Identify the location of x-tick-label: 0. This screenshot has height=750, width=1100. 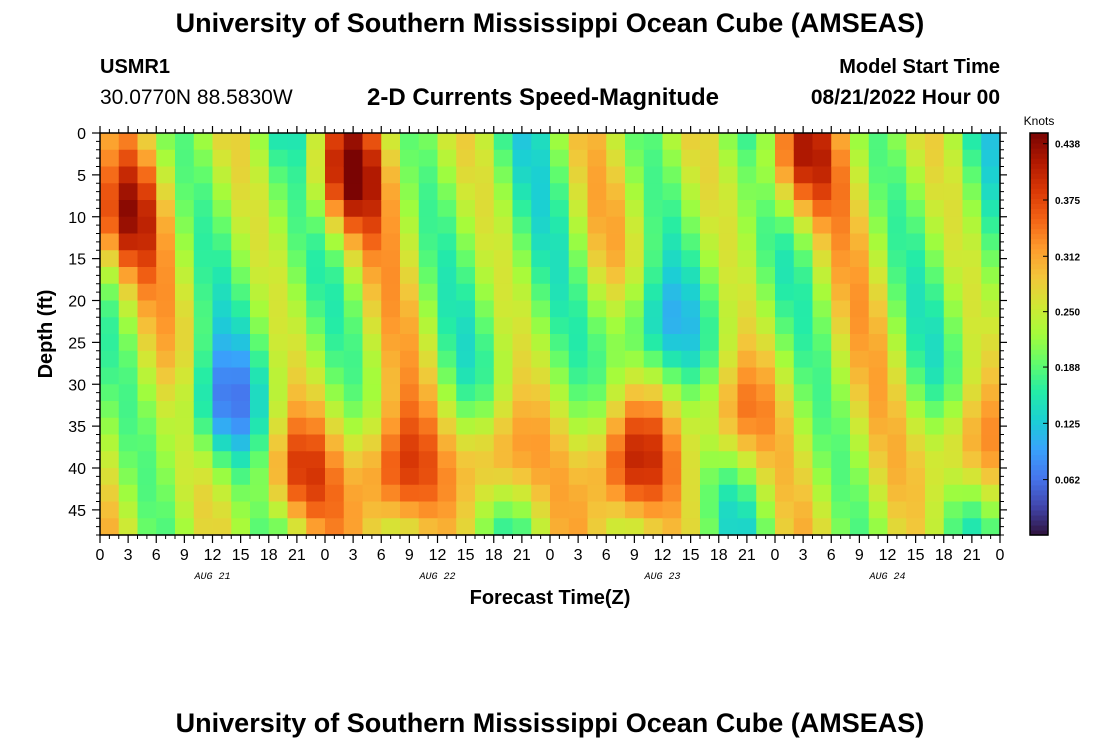
(550, 555).